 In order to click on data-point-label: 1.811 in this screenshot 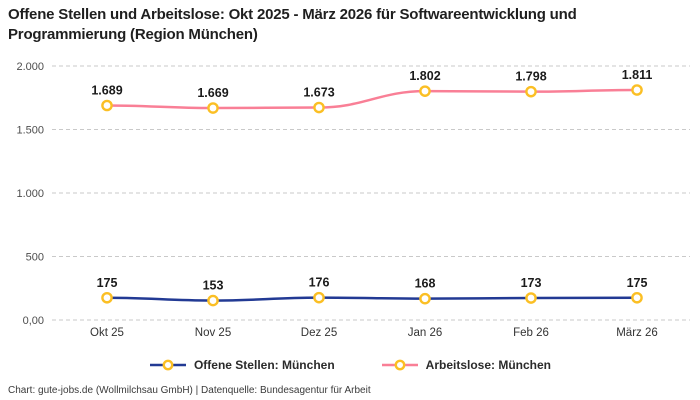, I will do `click(637, 75)`.